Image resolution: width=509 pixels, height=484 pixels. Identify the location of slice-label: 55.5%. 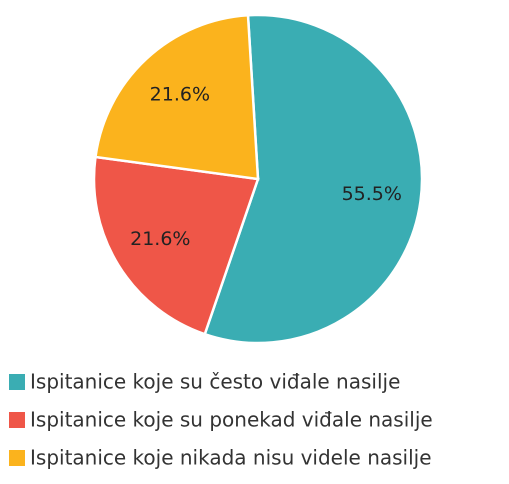
(372, 194).